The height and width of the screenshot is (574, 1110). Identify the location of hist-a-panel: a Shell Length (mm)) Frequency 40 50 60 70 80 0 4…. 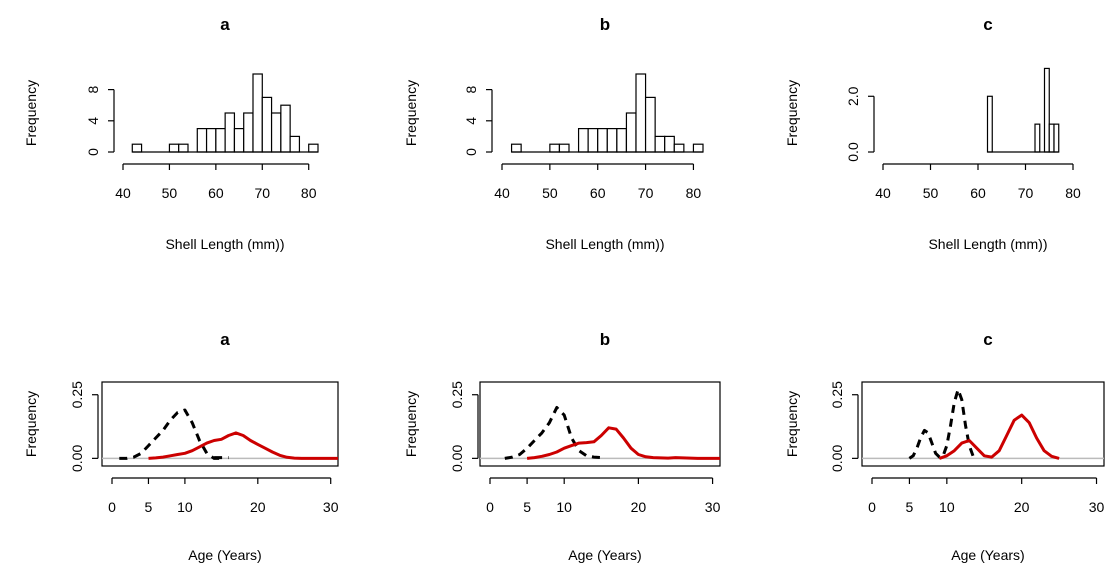
(171, 133).